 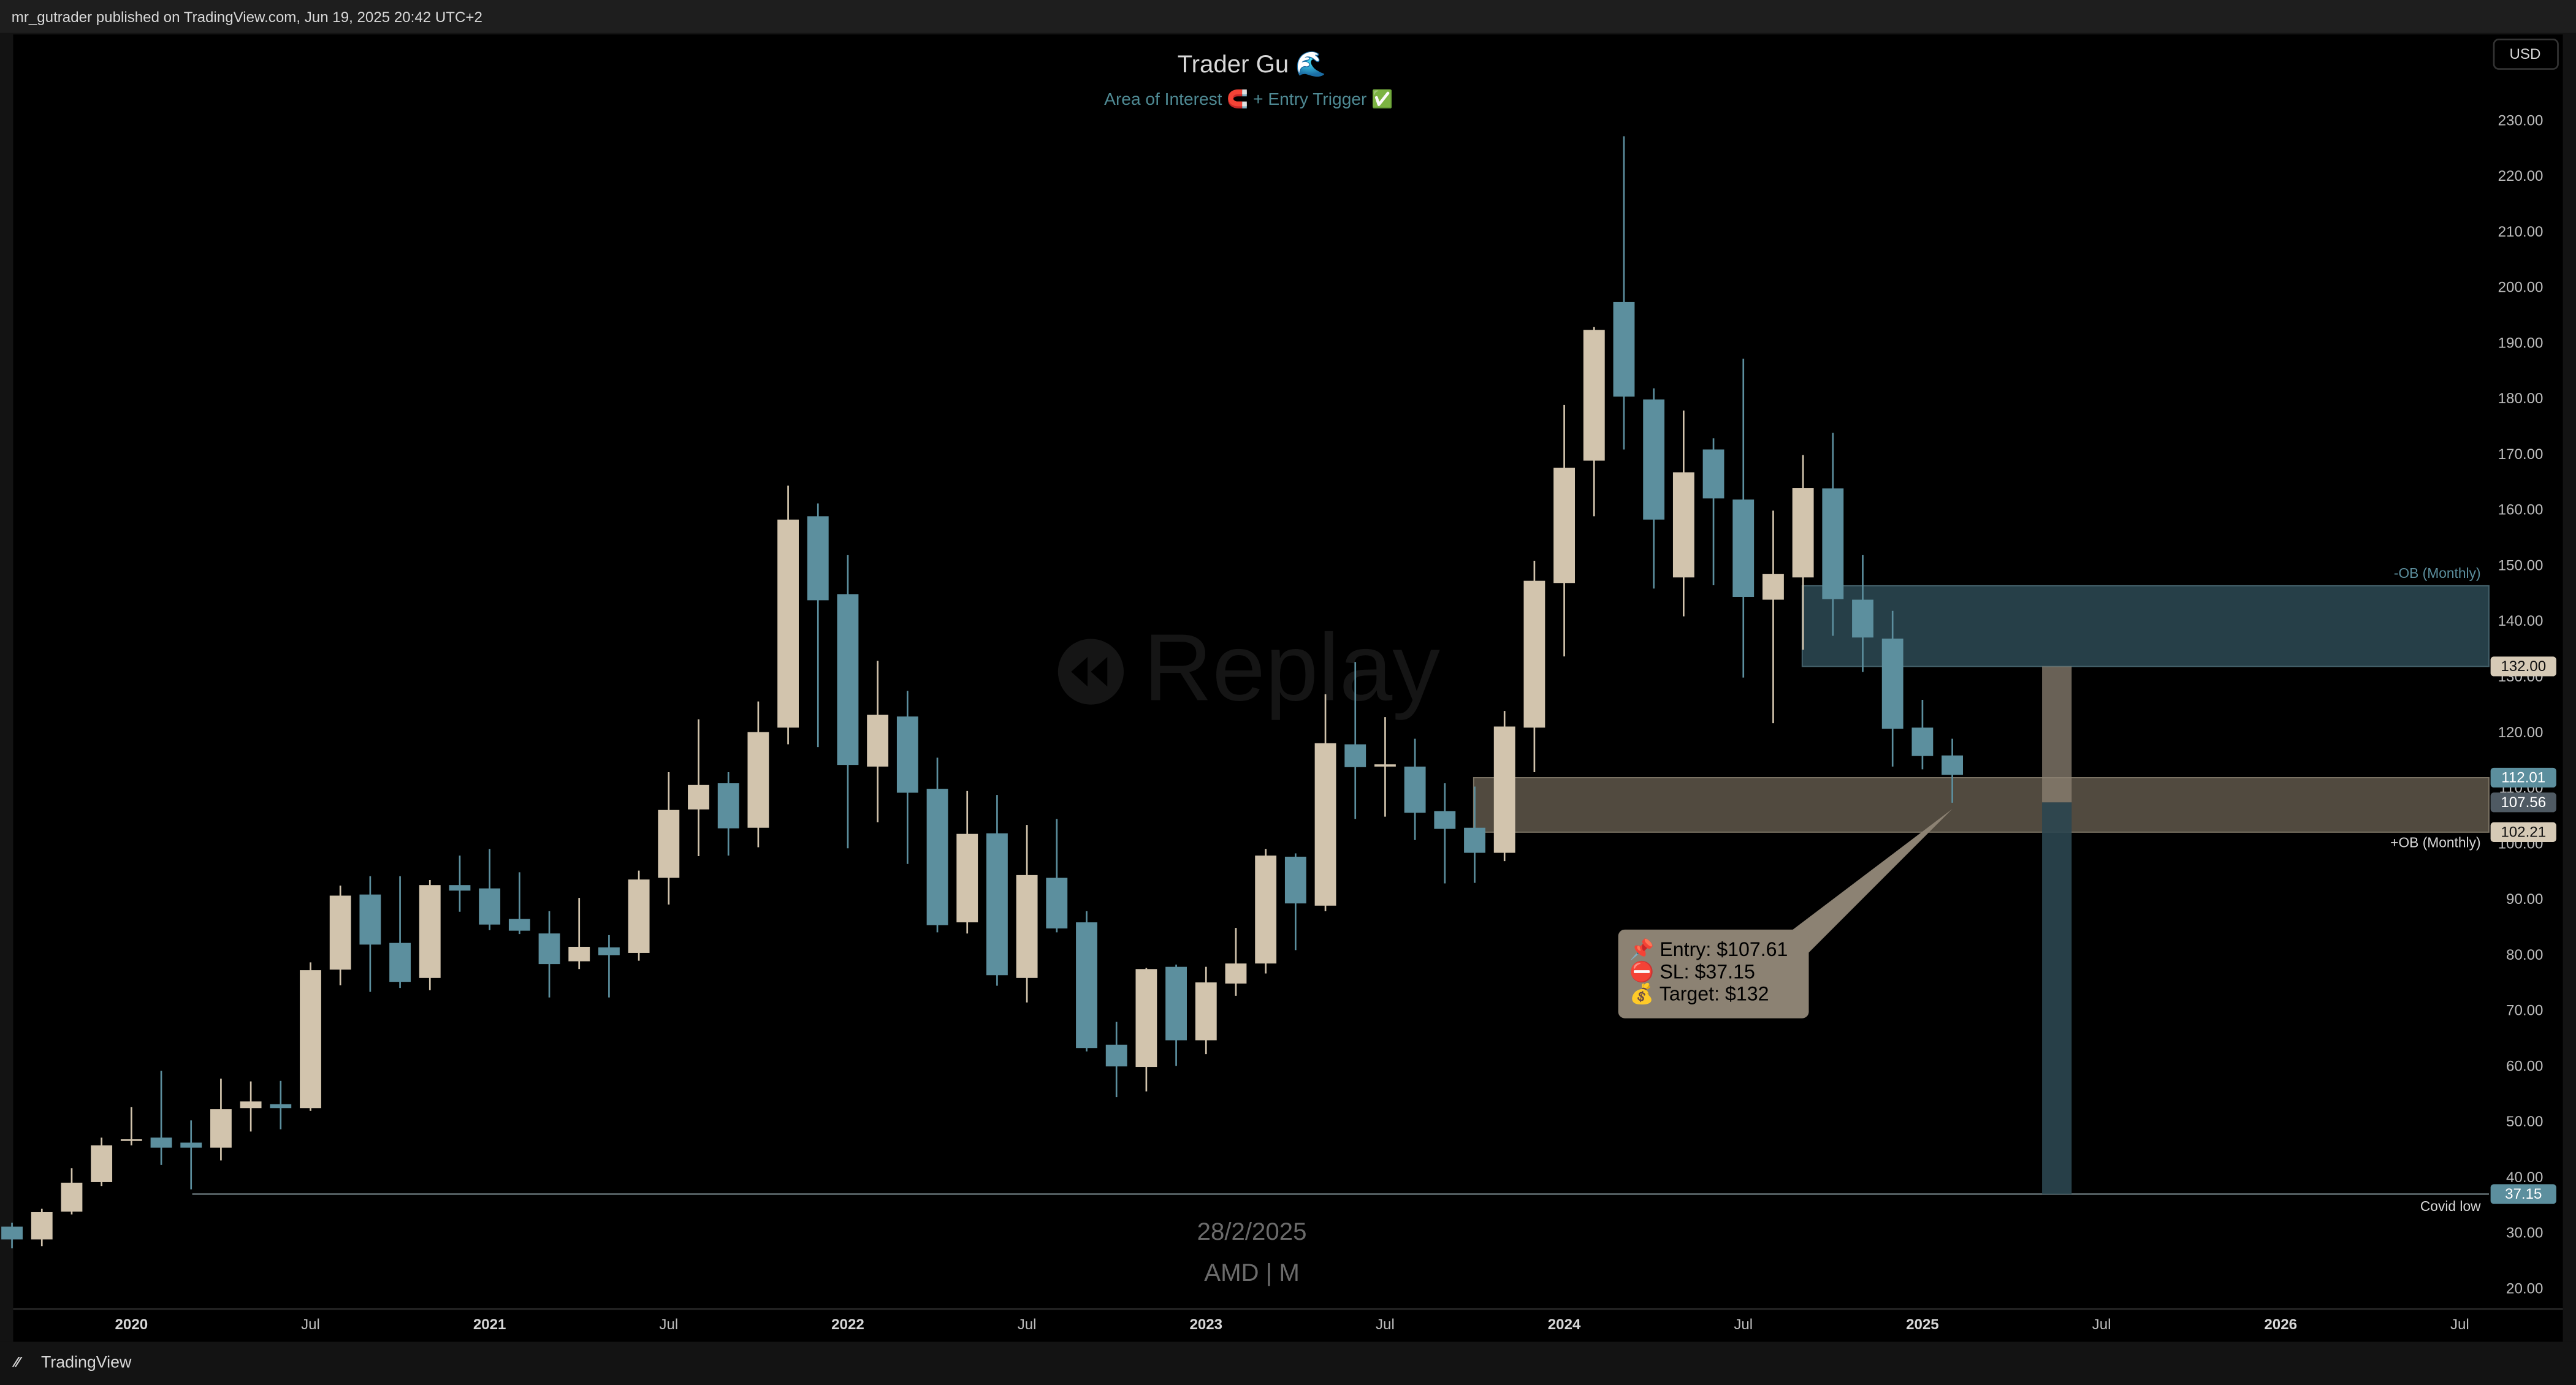 What do you see at coordinates (2521, 732) in the screenshot?
I see `y-tick-label: 120.00` at bounding box center [2521, 732].